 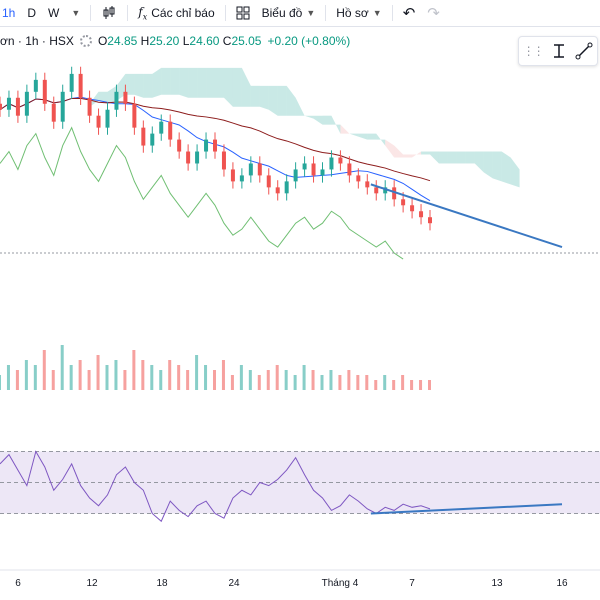 What do you see at coordinates (304, 127) in the screenshot?
I see `ichimoku-cloud` at bounding box center [304, 127].